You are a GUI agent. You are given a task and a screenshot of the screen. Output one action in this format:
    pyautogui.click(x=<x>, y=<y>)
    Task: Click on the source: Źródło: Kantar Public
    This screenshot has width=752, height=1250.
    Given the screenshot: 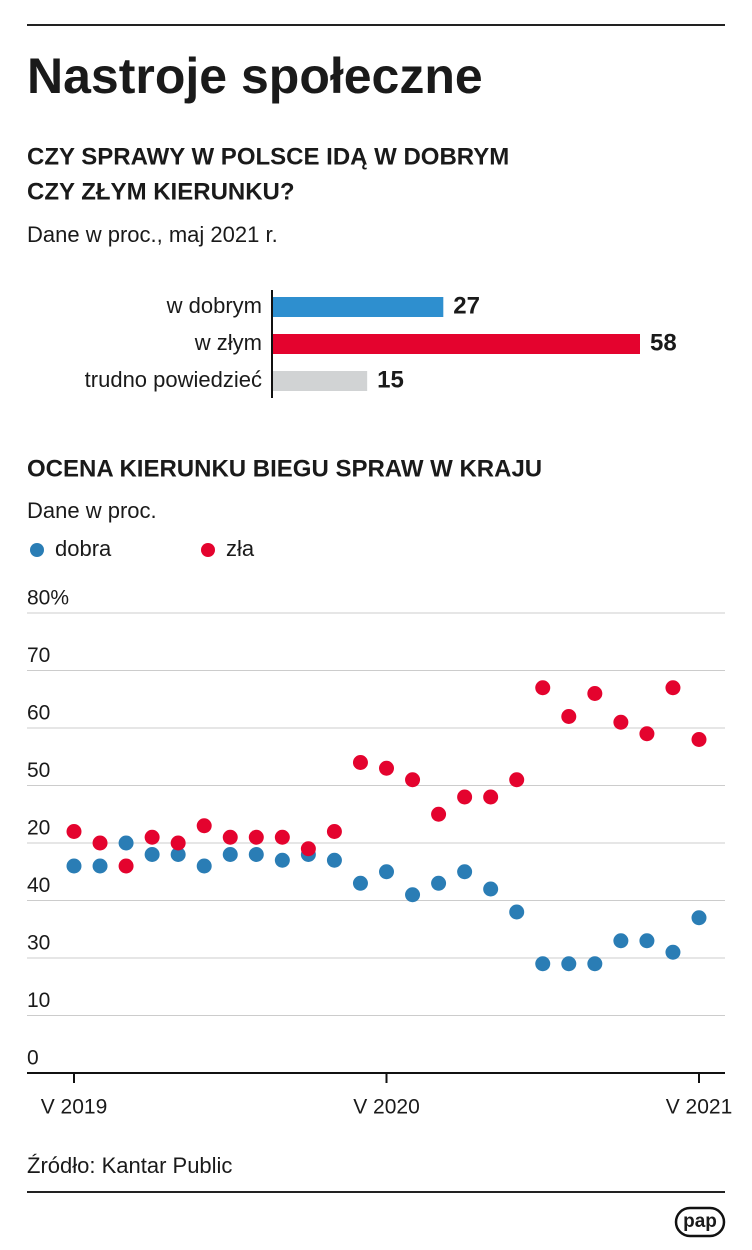 What is the action you would take?
    pyautogui.click(x=129, y=1165)
    